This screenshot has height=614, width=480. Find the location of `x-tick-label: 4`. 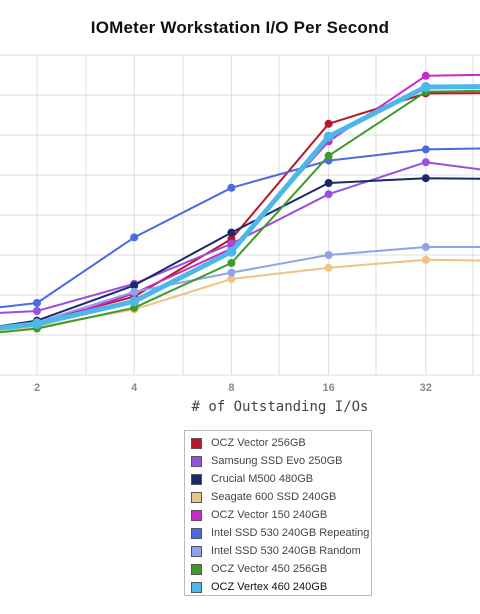

x-tick-label: 4 is located at coordinates (134, 388).